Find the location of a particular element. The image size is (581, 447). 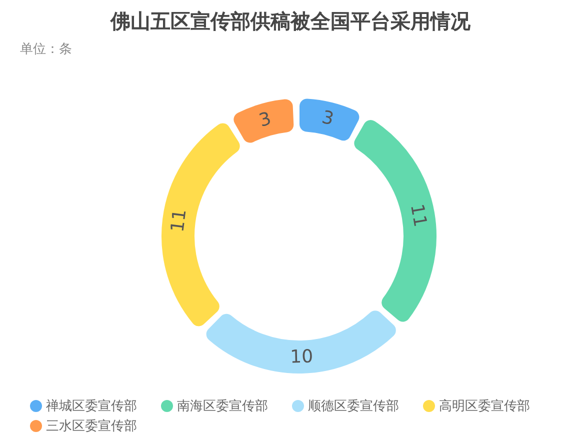

legend-label: 南海区委宣传部 is located at coordinates (222, 406).